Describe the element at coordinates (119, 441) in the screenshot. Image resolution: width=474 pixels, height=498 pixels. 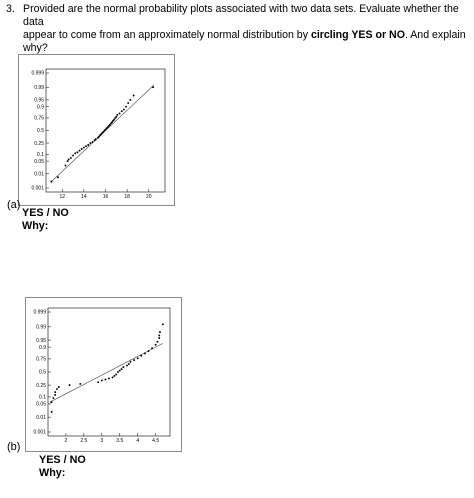
I see `x-tick-label: 3.5` at that location.